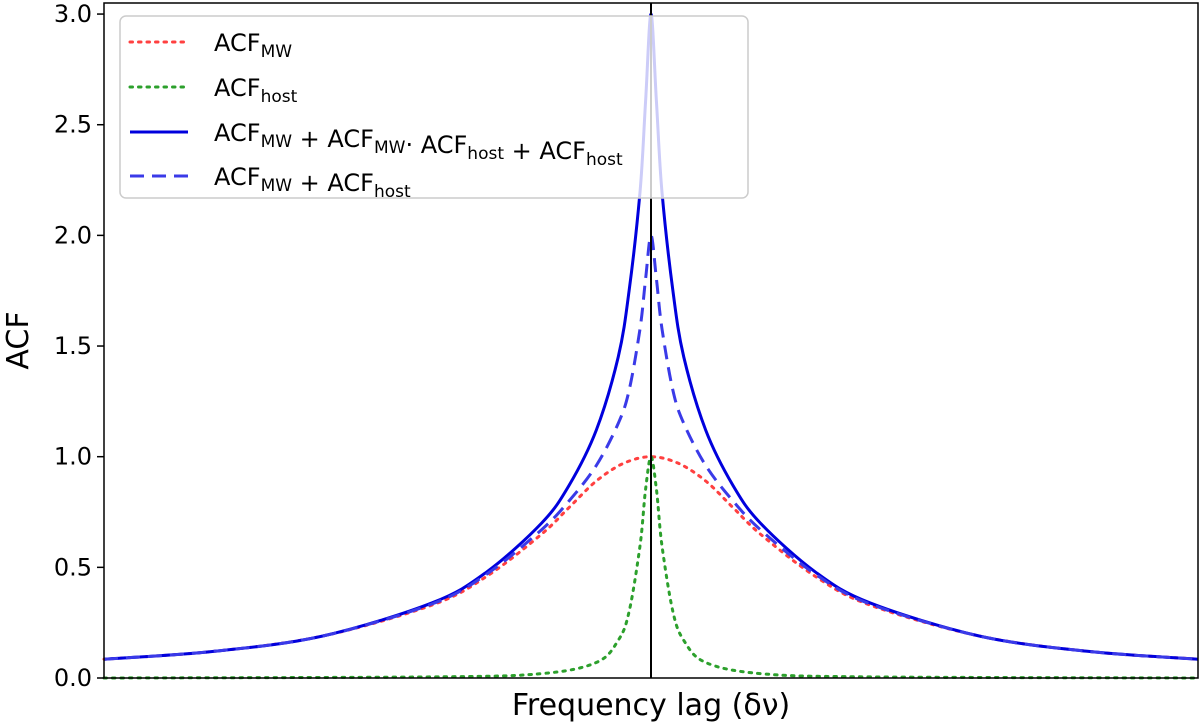 This screenshot has height=723, width=1200. I want to click on y-tick-label: 3.0, so click(73, 14).